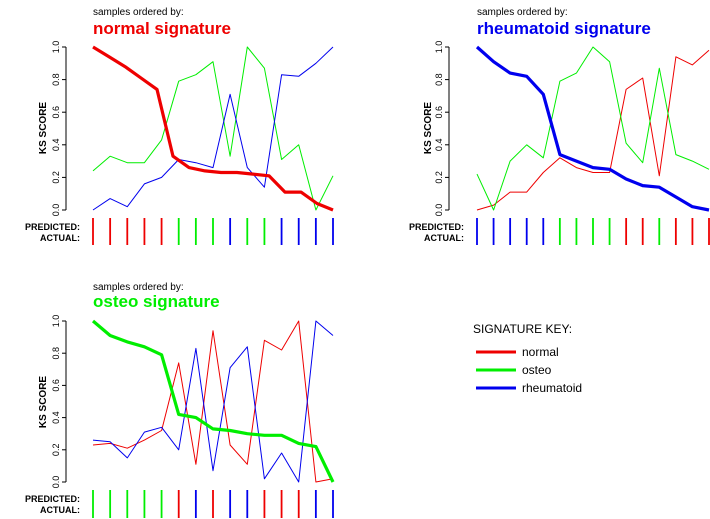 This screenshot has width=710, height=519. What do you see at coordinates (162, 28) in the screenshot?
I see `panel-title: normal signature` at bounding box center [162, 28].